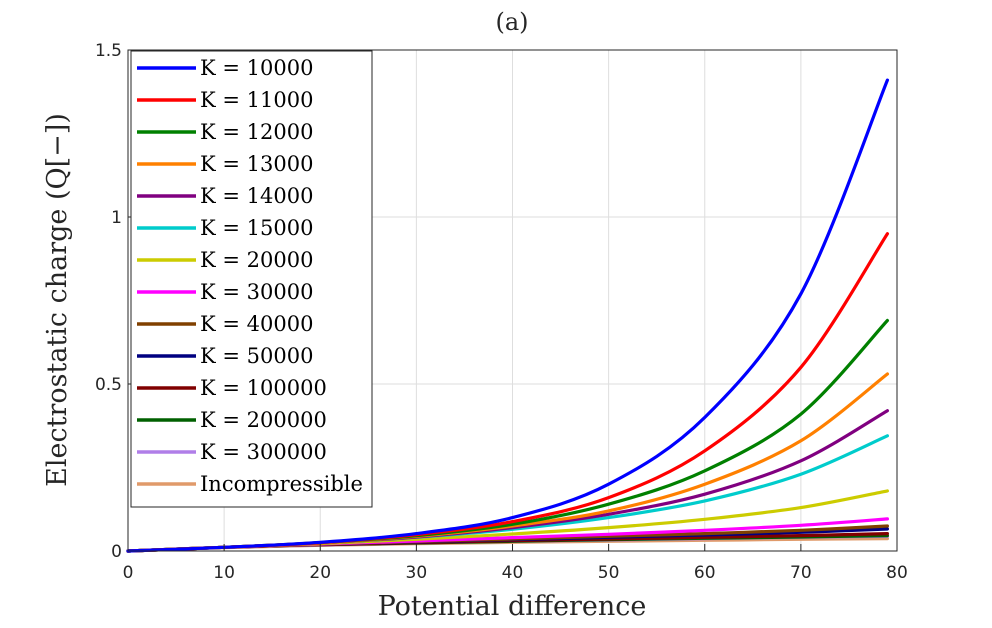  I want to click on x-axis-label: Potential difference, so click(512, 606).